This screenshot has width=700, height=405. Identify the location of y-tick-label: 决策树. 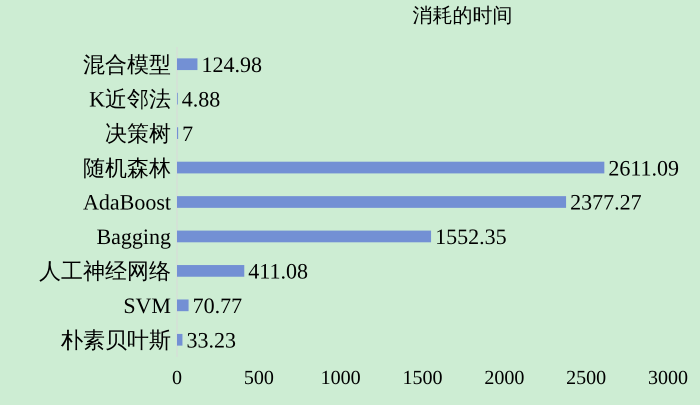
(138, 133).